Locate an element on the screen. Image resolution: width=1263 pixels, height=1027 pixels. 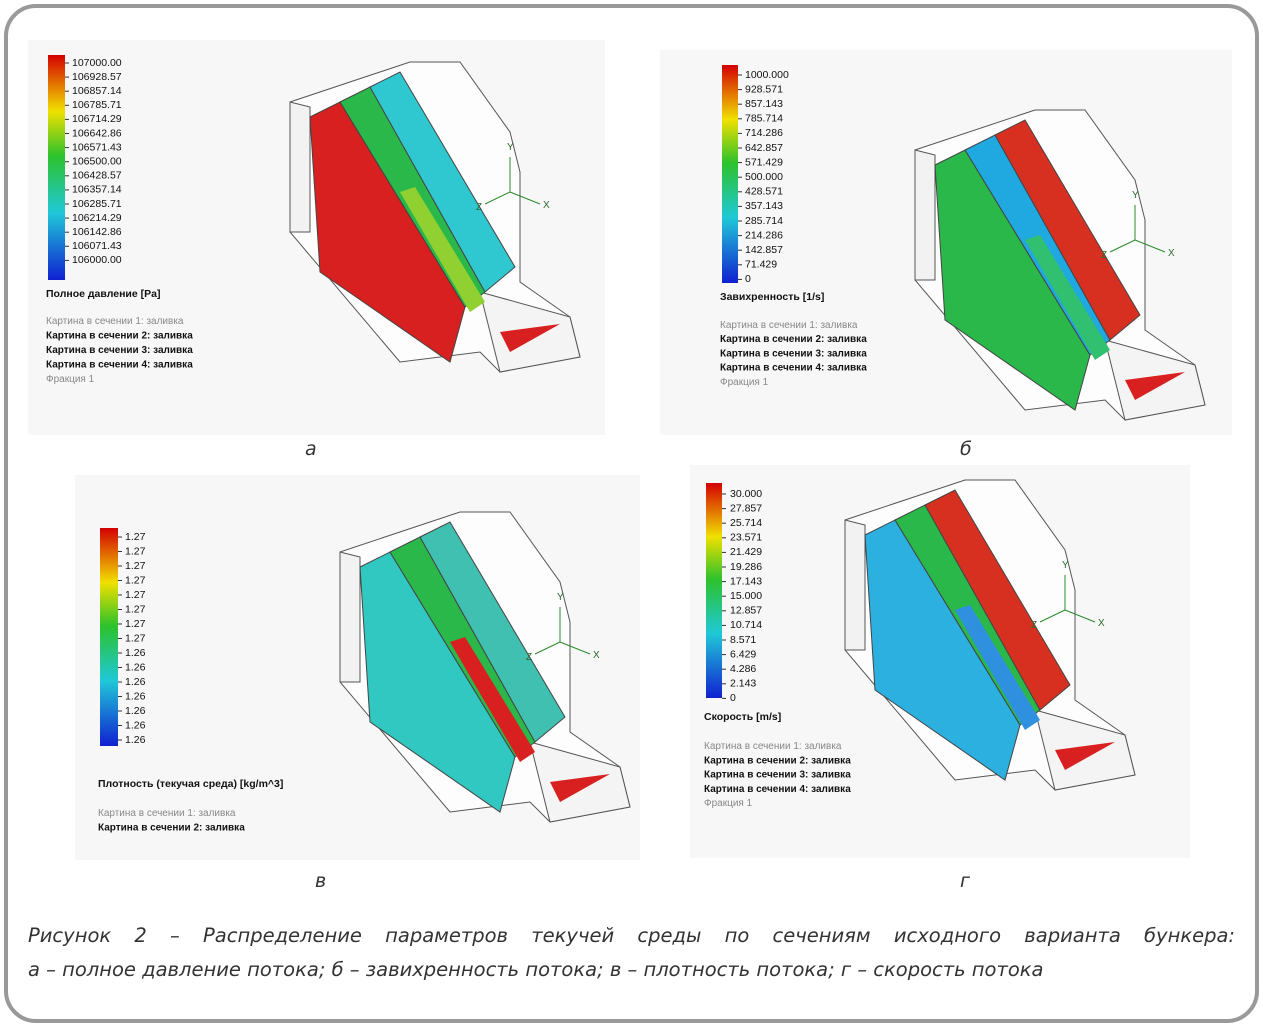
scale-label: 106071.43 is located at coordinates (97, 246).